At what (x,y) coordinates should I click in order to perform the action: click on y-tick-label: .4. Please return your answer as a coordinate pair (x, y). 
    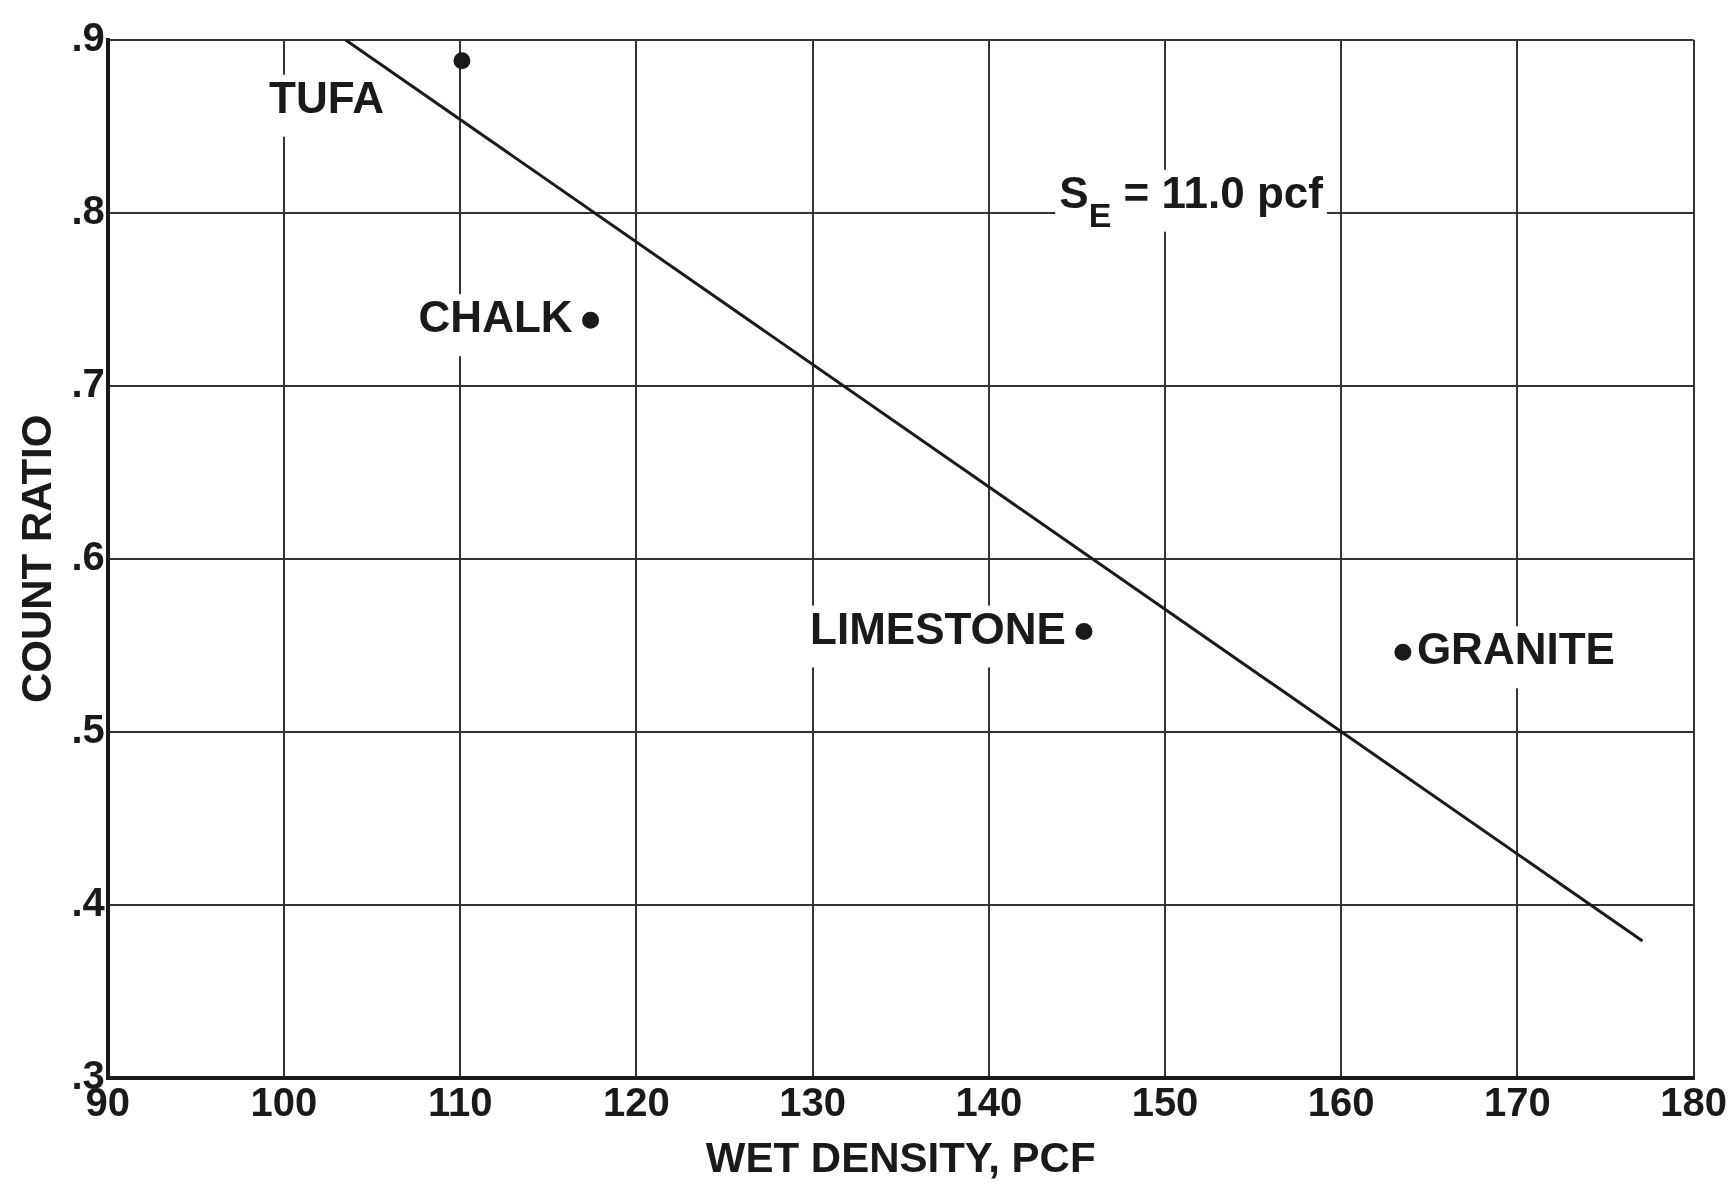
    Looking at the image, I should click on (88, 901).